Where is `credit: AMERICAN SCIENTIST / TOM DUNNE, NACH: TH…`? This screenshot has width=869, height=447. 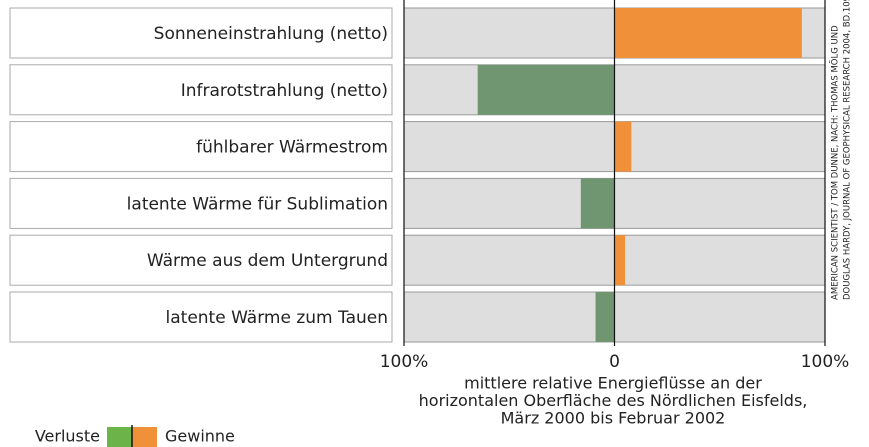 credit: AMERICAN SCIENTIST / TOM DUNNE, NACH: TH… is located at coordinates (835, 162).